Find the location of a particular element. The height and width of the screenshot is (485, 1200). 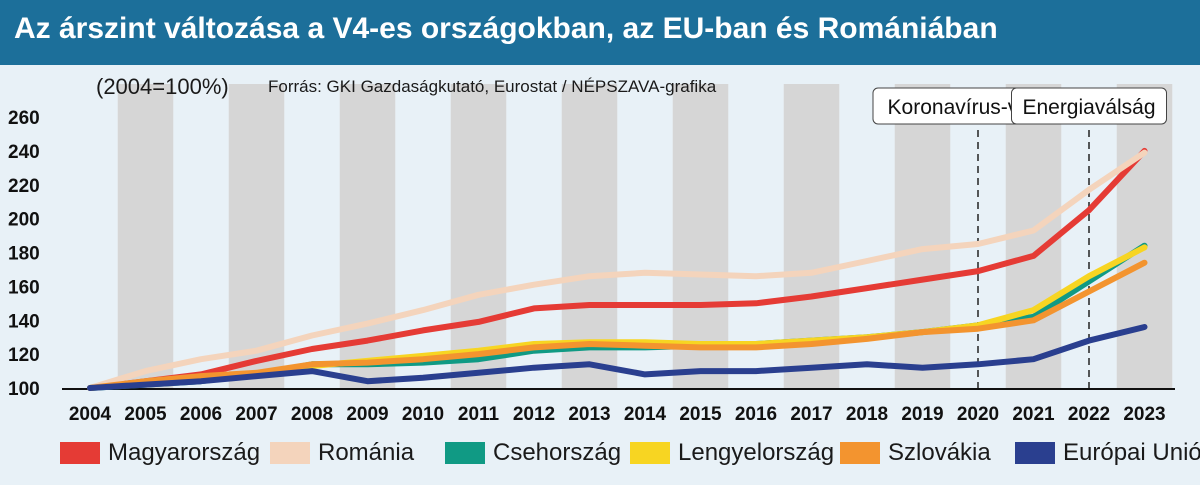

x-tick-label: 2008 is located at coordinates (312, 414).